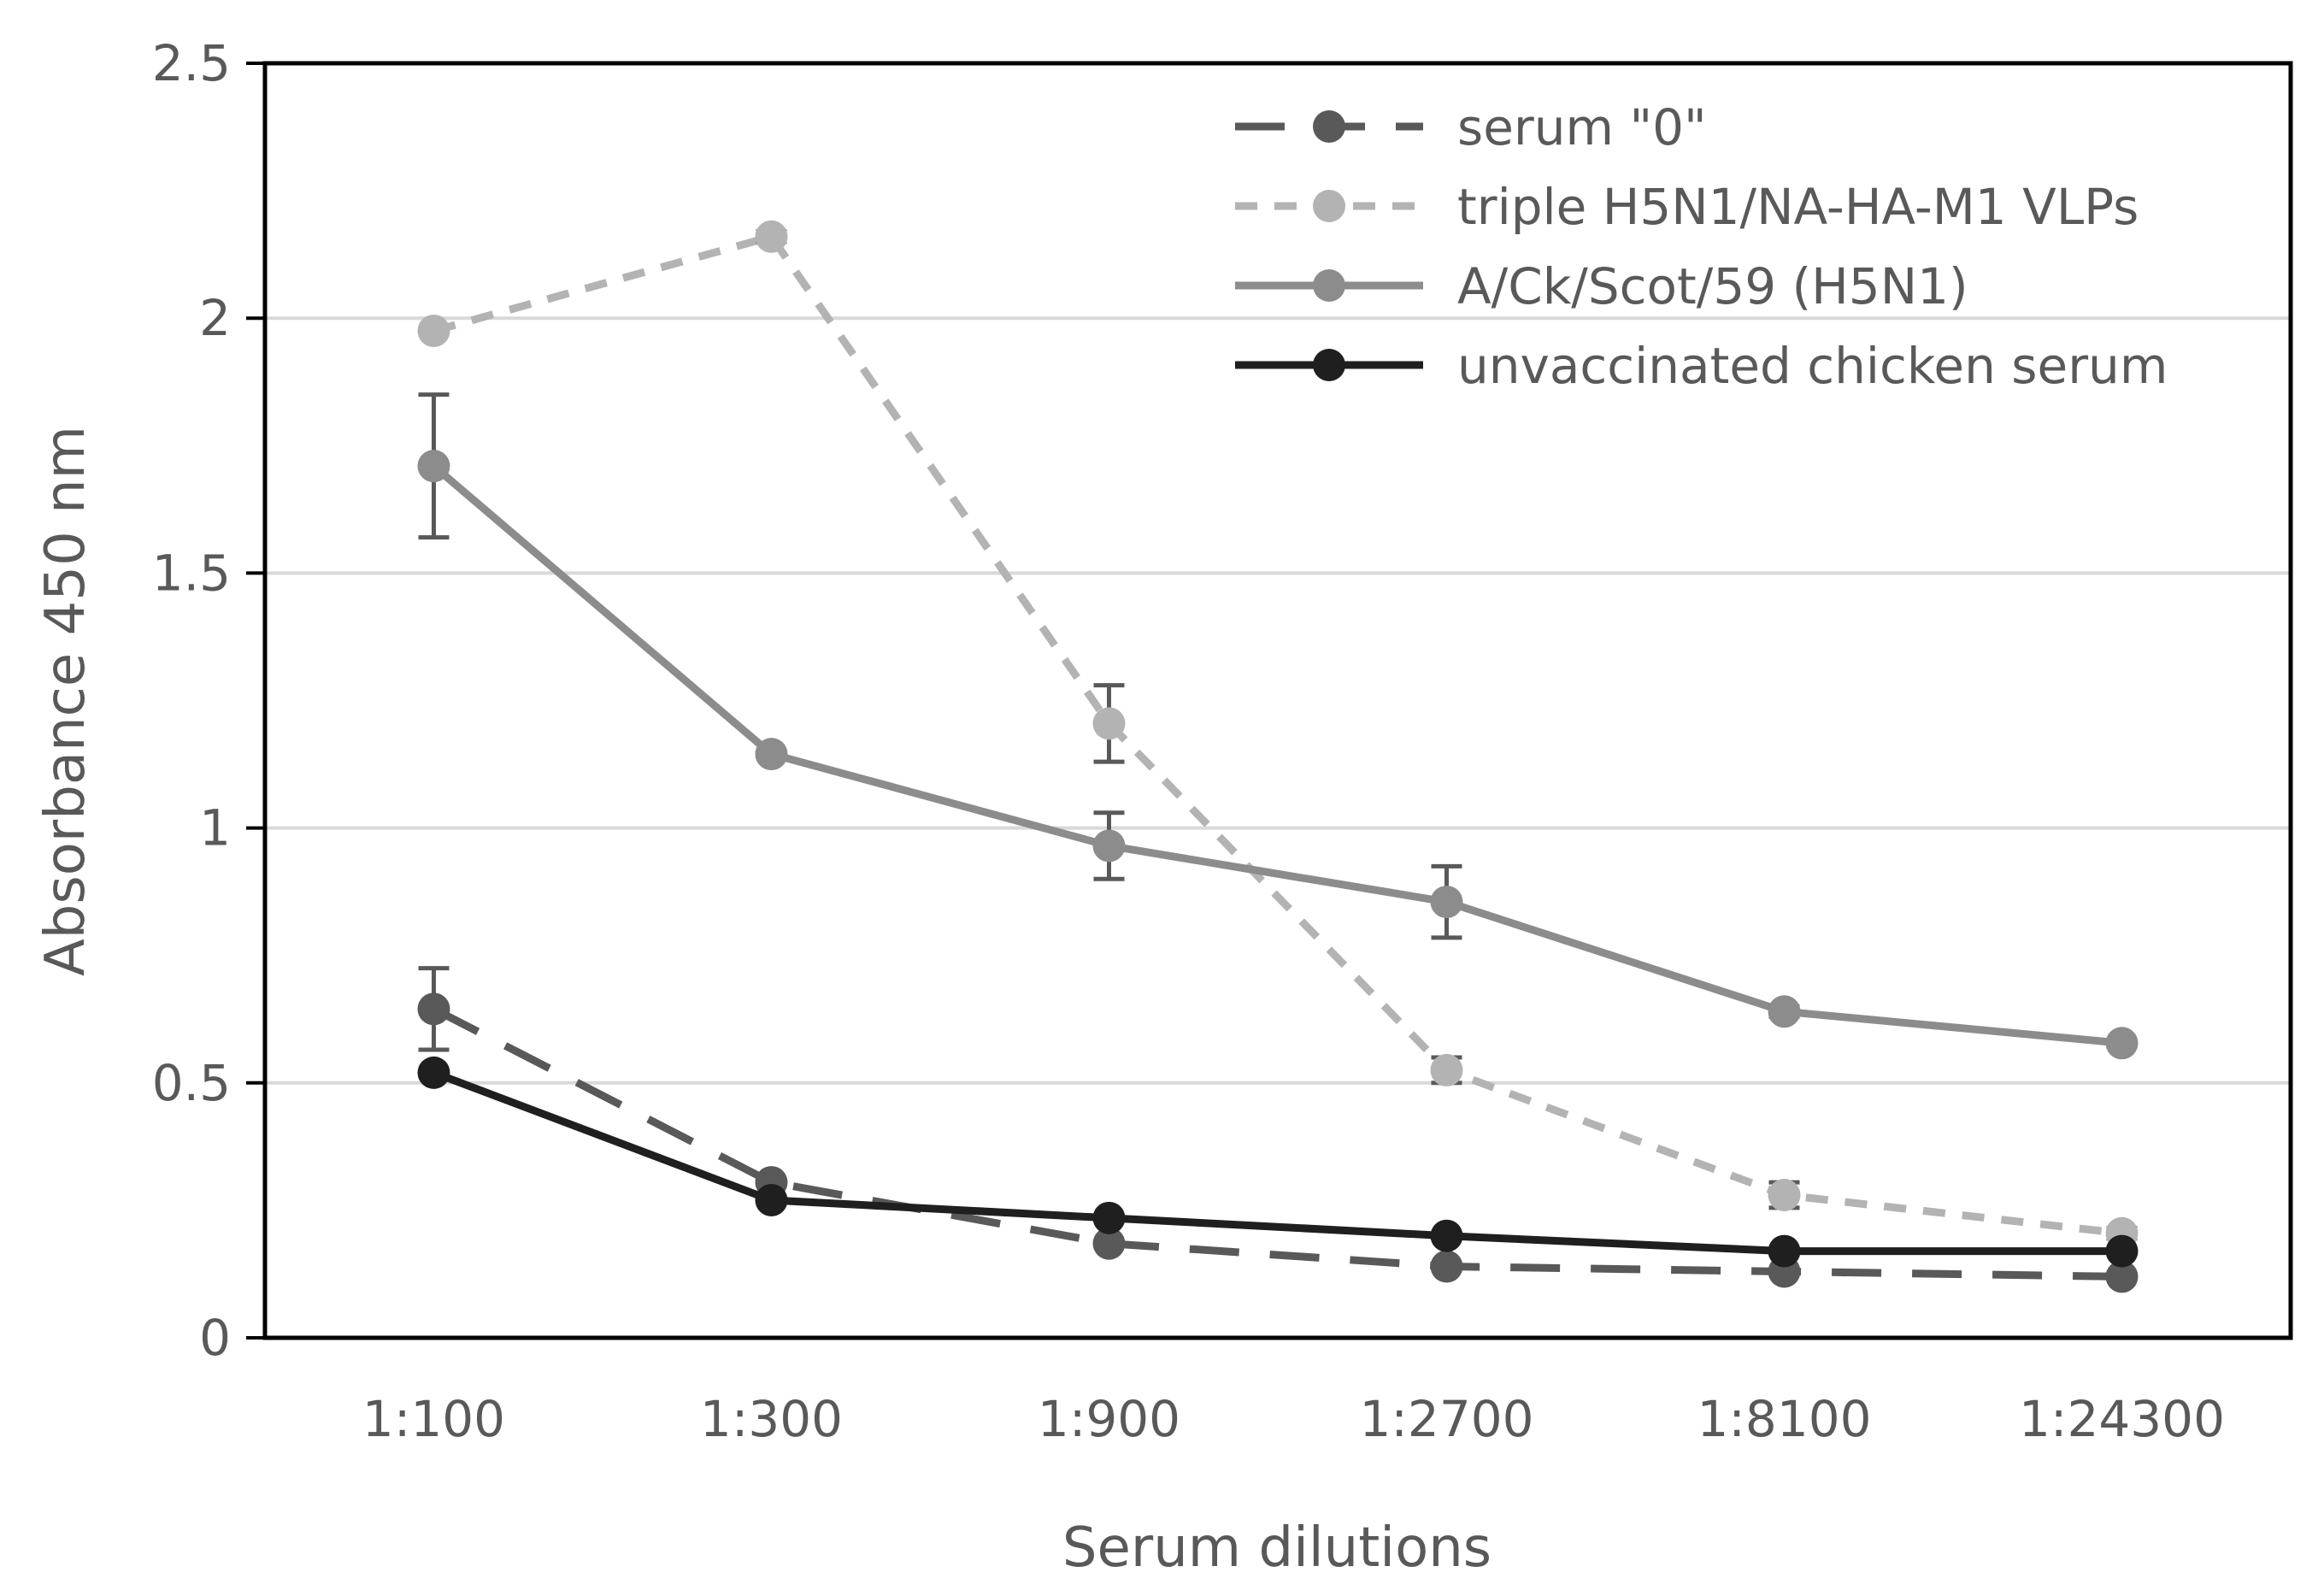 This screenshot has width=2324, height=1584. I want to click on legend-item: triple H5N1/NA-HA-M1 VLPs, so click(1687, 207).